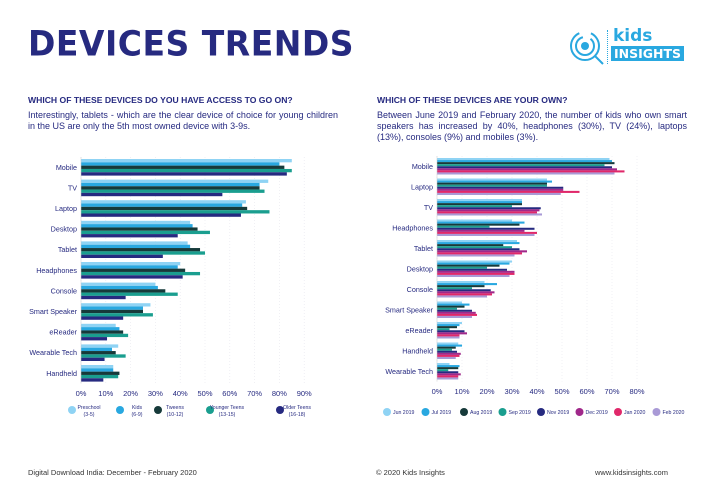  I want to click on legend-sublabel: (6-9), so click(137, 415).